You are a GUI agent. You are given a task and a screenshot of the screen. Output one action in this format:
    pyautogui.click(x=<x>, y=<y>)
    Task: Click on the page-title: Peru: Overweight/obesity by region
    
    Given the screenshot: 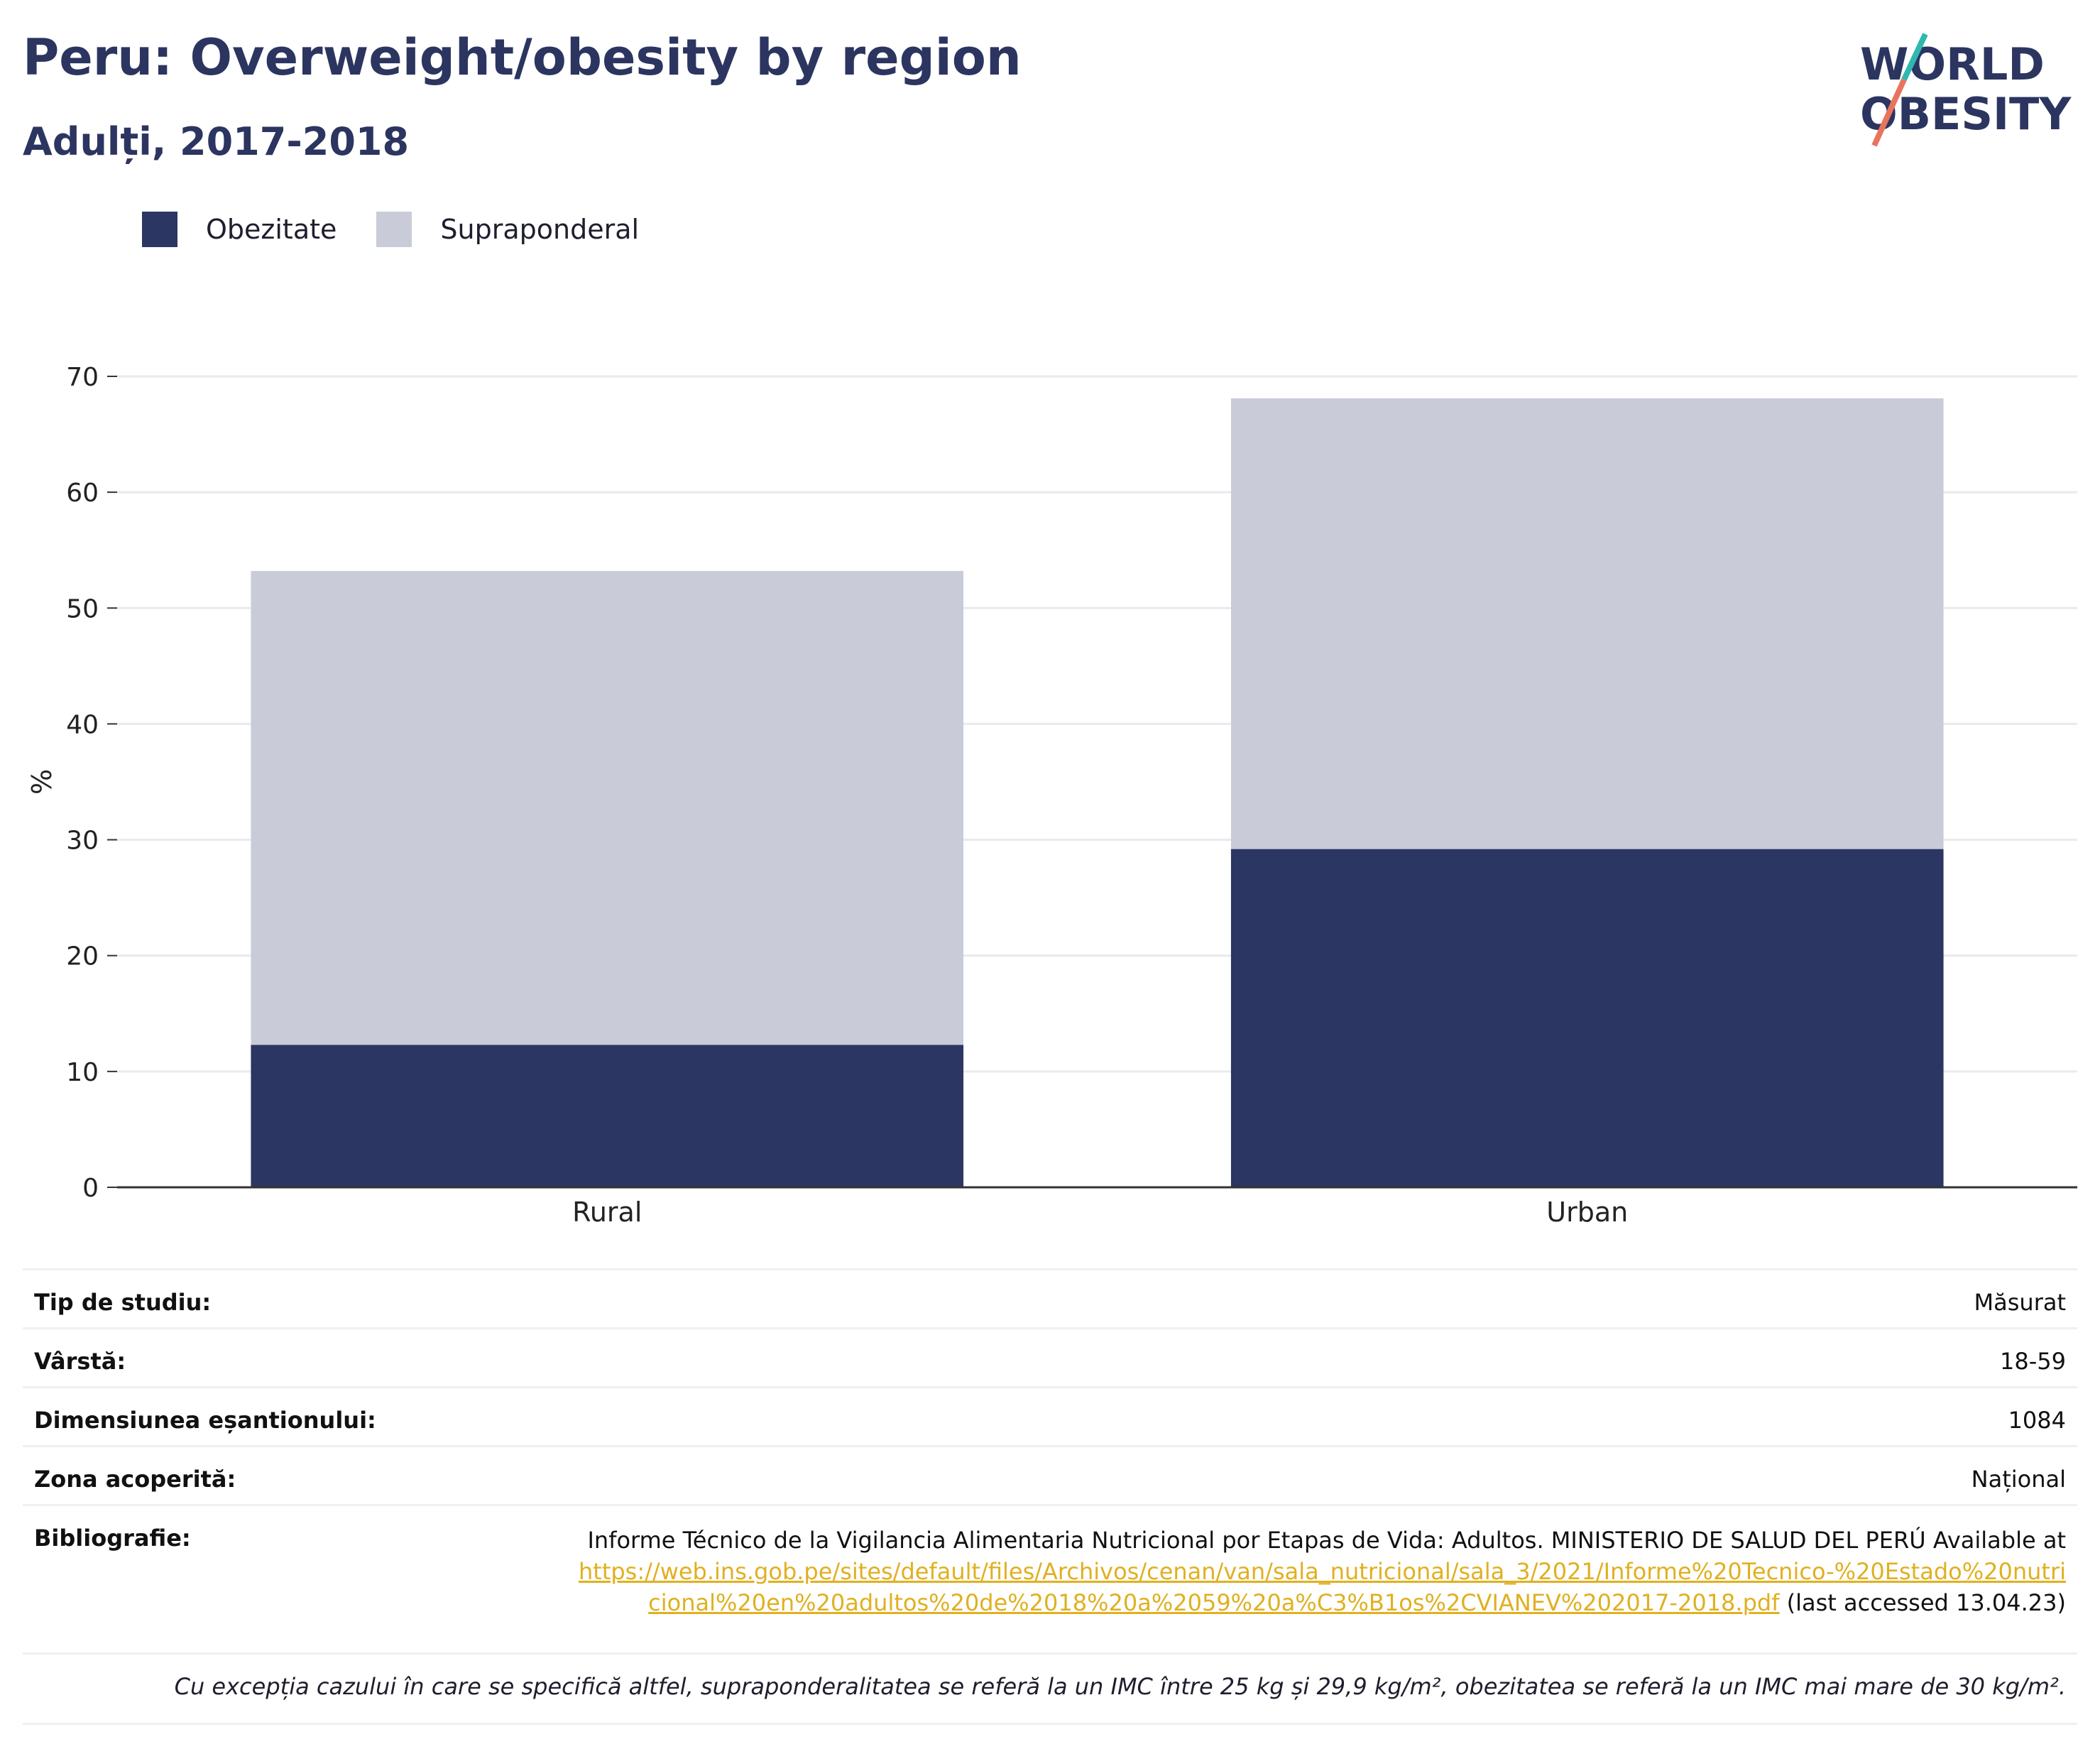 What is the action you would take?
    pyautogui.click(x=522, y=58)
    